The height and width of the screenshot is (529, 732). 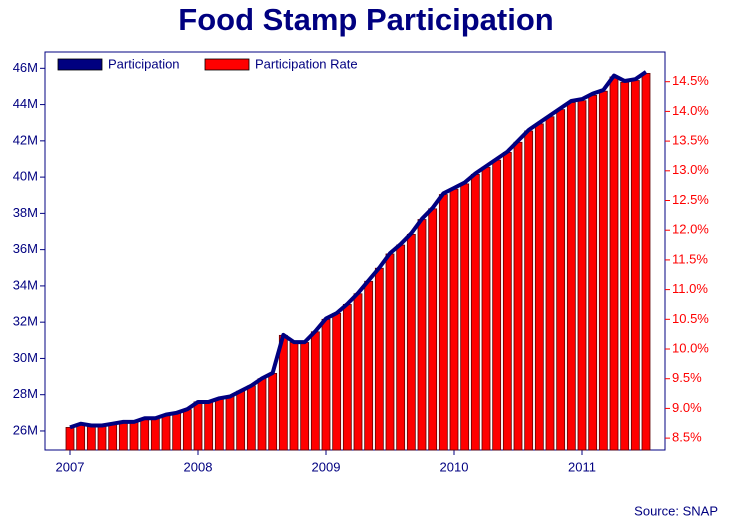 What do you see at coordinates (690, 258) in the screenshot?
I see `y2-tick-label: 11.5%` at bounding box center [690, 258].